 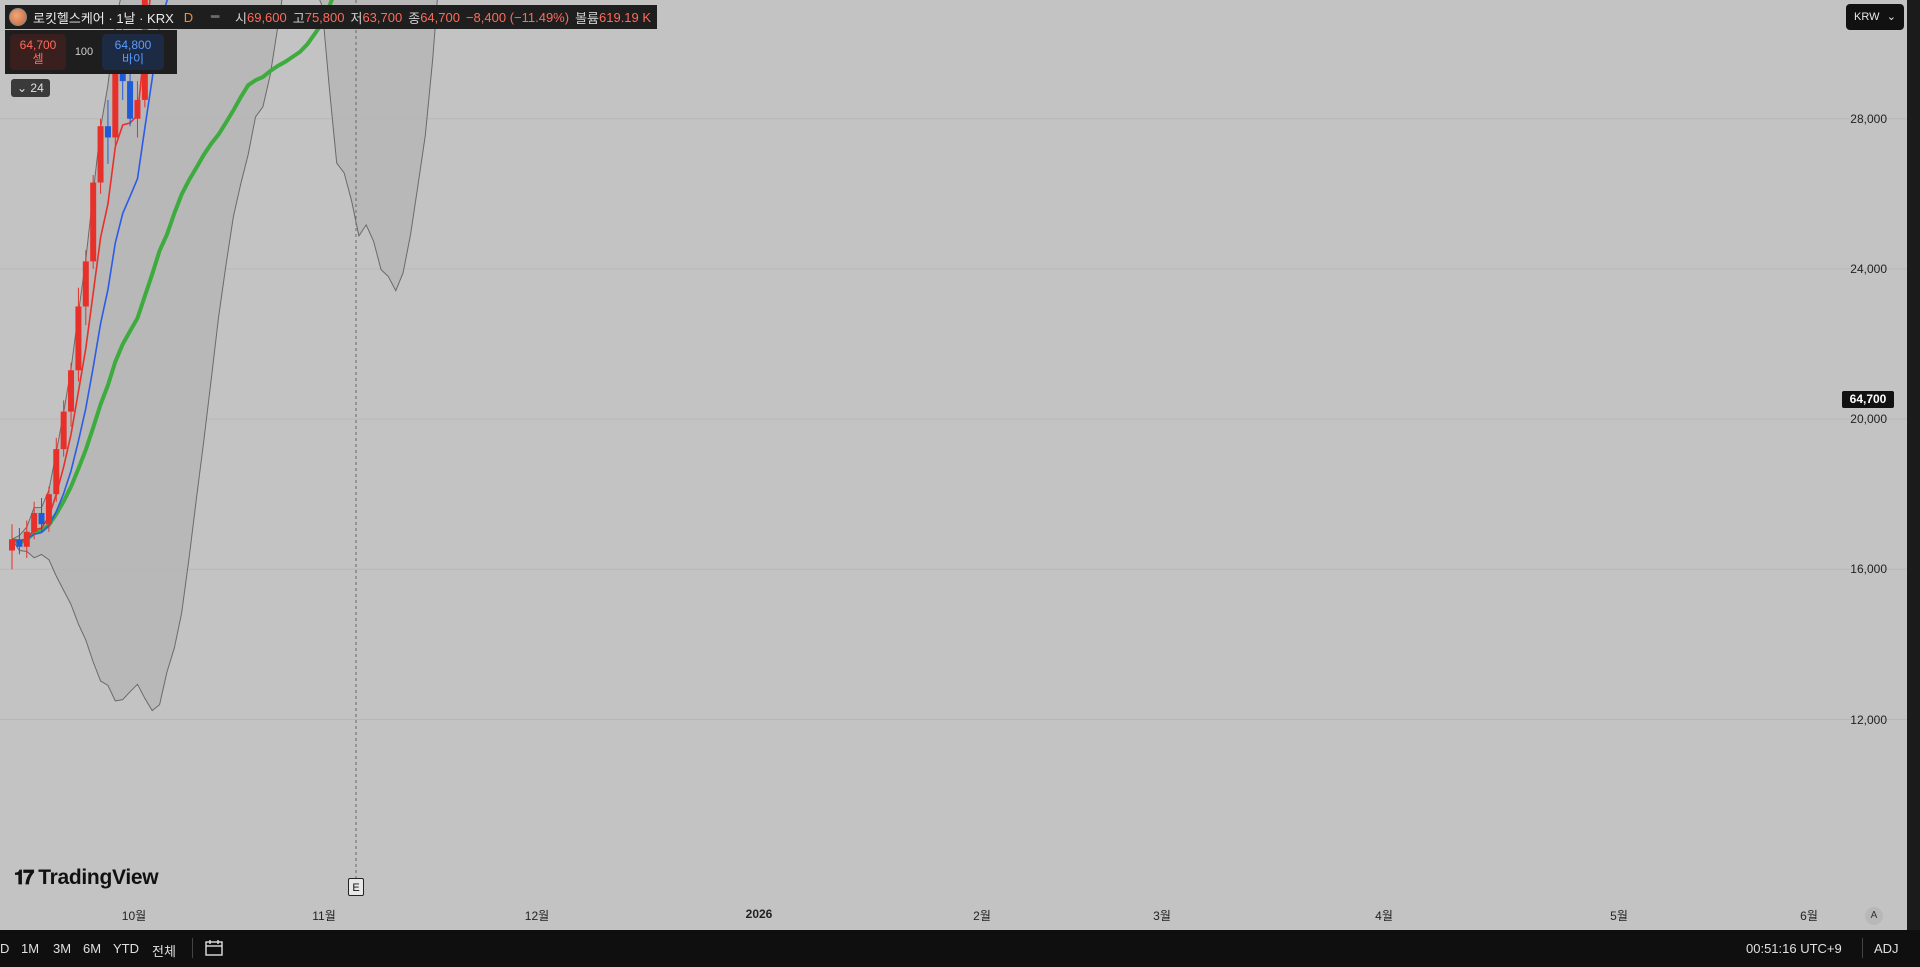 What do you see at coordinates (1913, 465) in the screenshot?
I see `price-scale-scrollbar` at bounding box center [1913, 465].